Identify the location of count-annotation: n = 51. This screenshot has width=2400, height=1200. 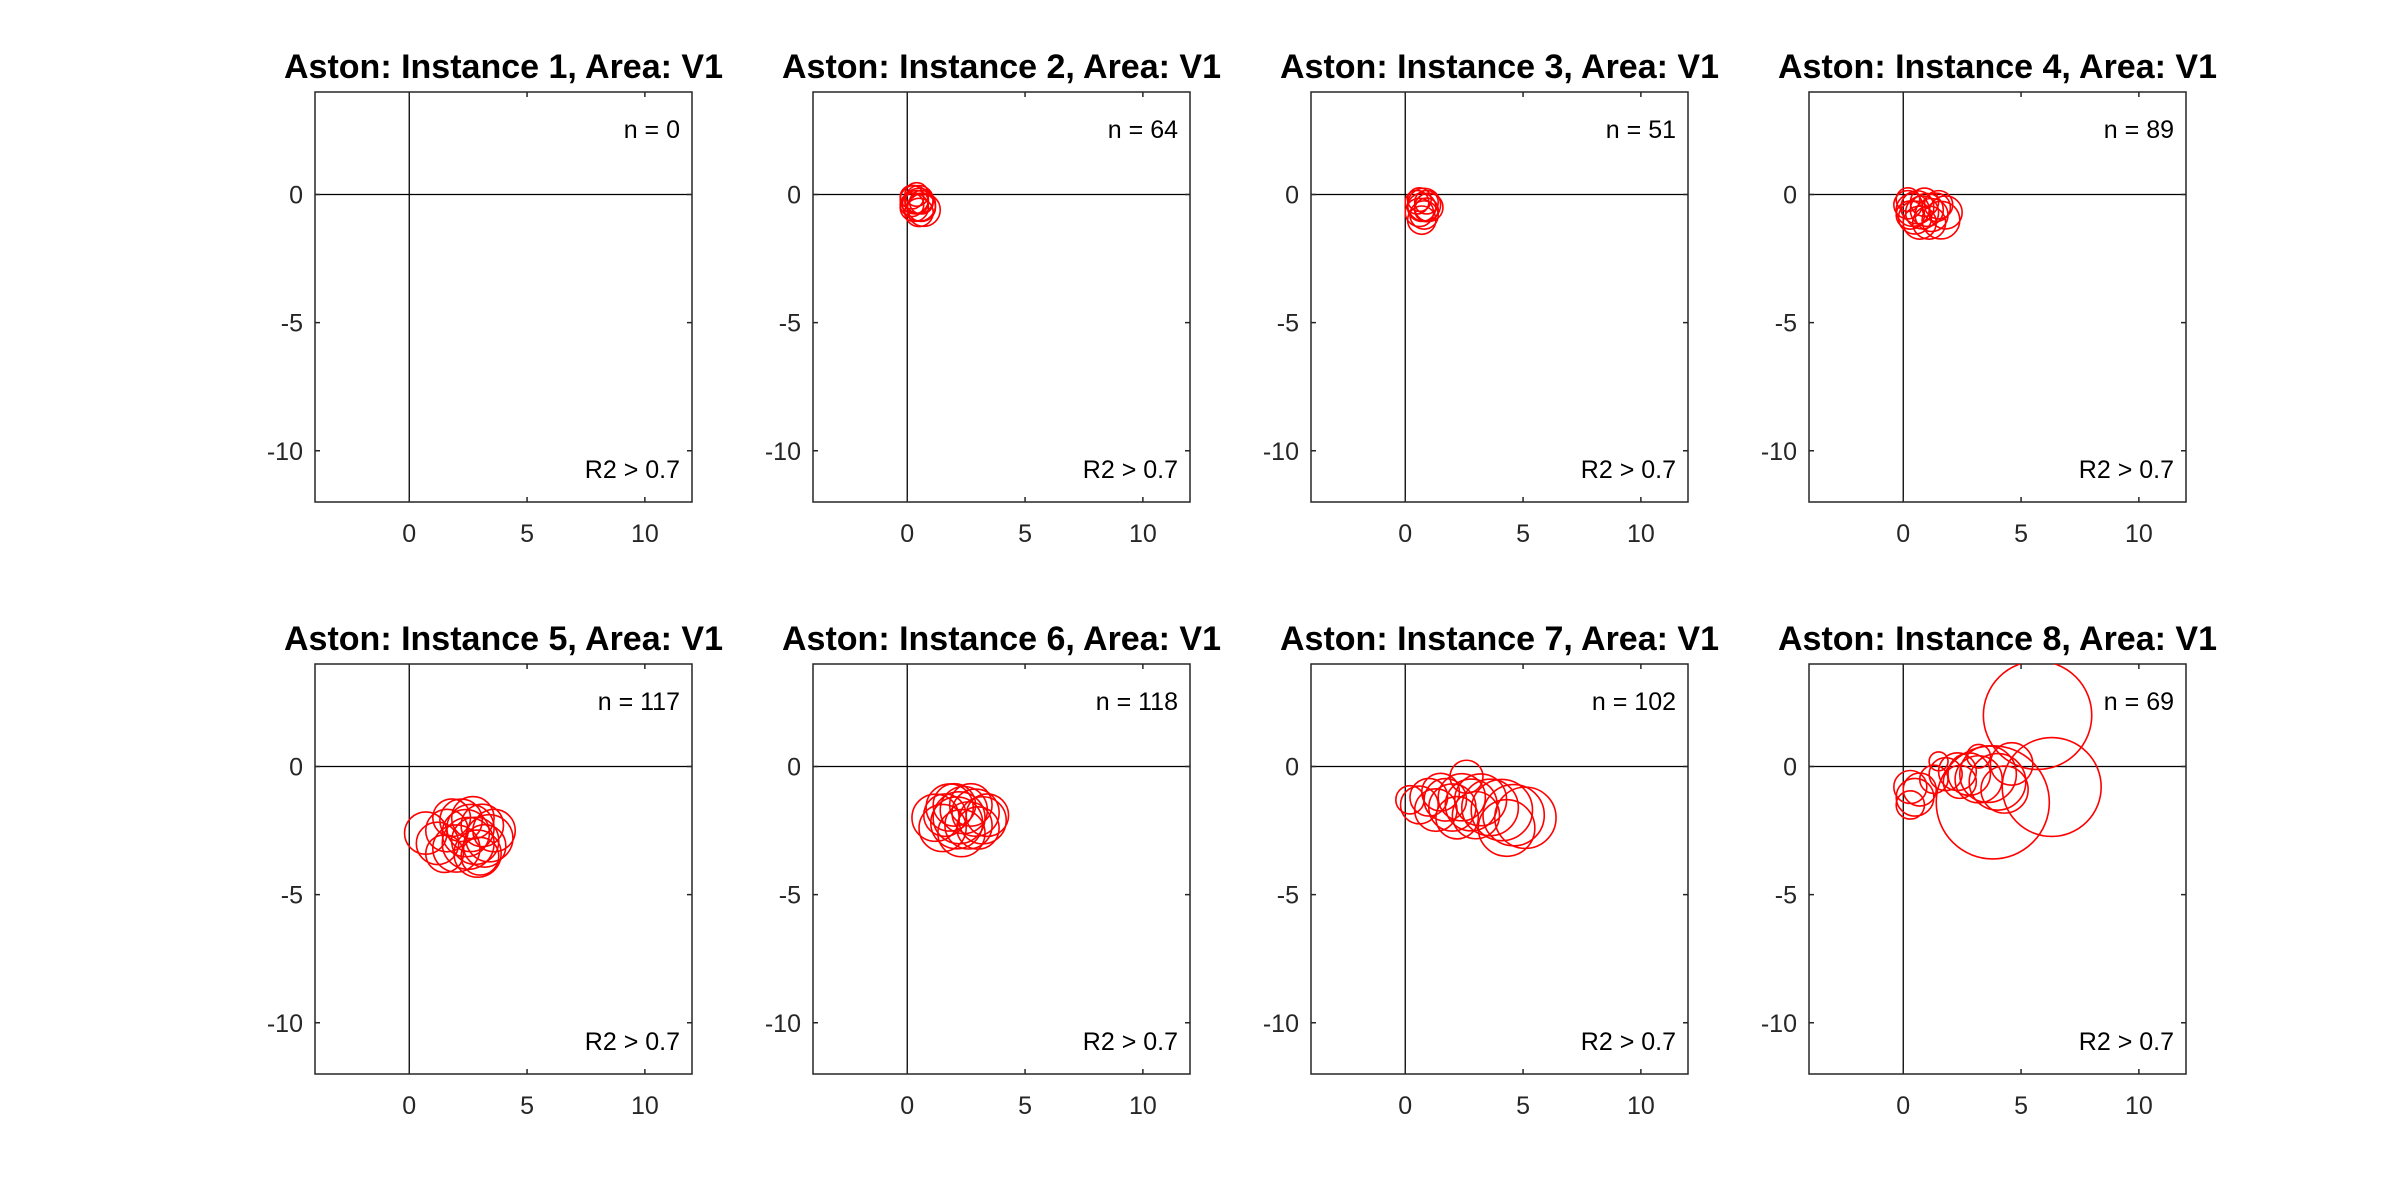
(1641, 130).